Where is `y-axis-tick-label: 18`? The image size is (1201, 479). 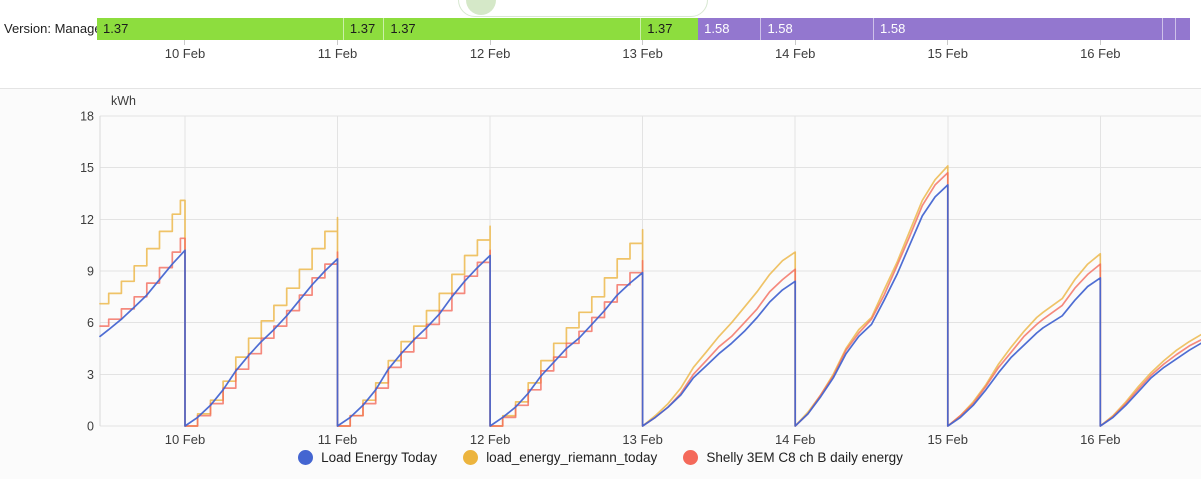
y-axis-tick-label: 18 is located at coordinates (87, 117).